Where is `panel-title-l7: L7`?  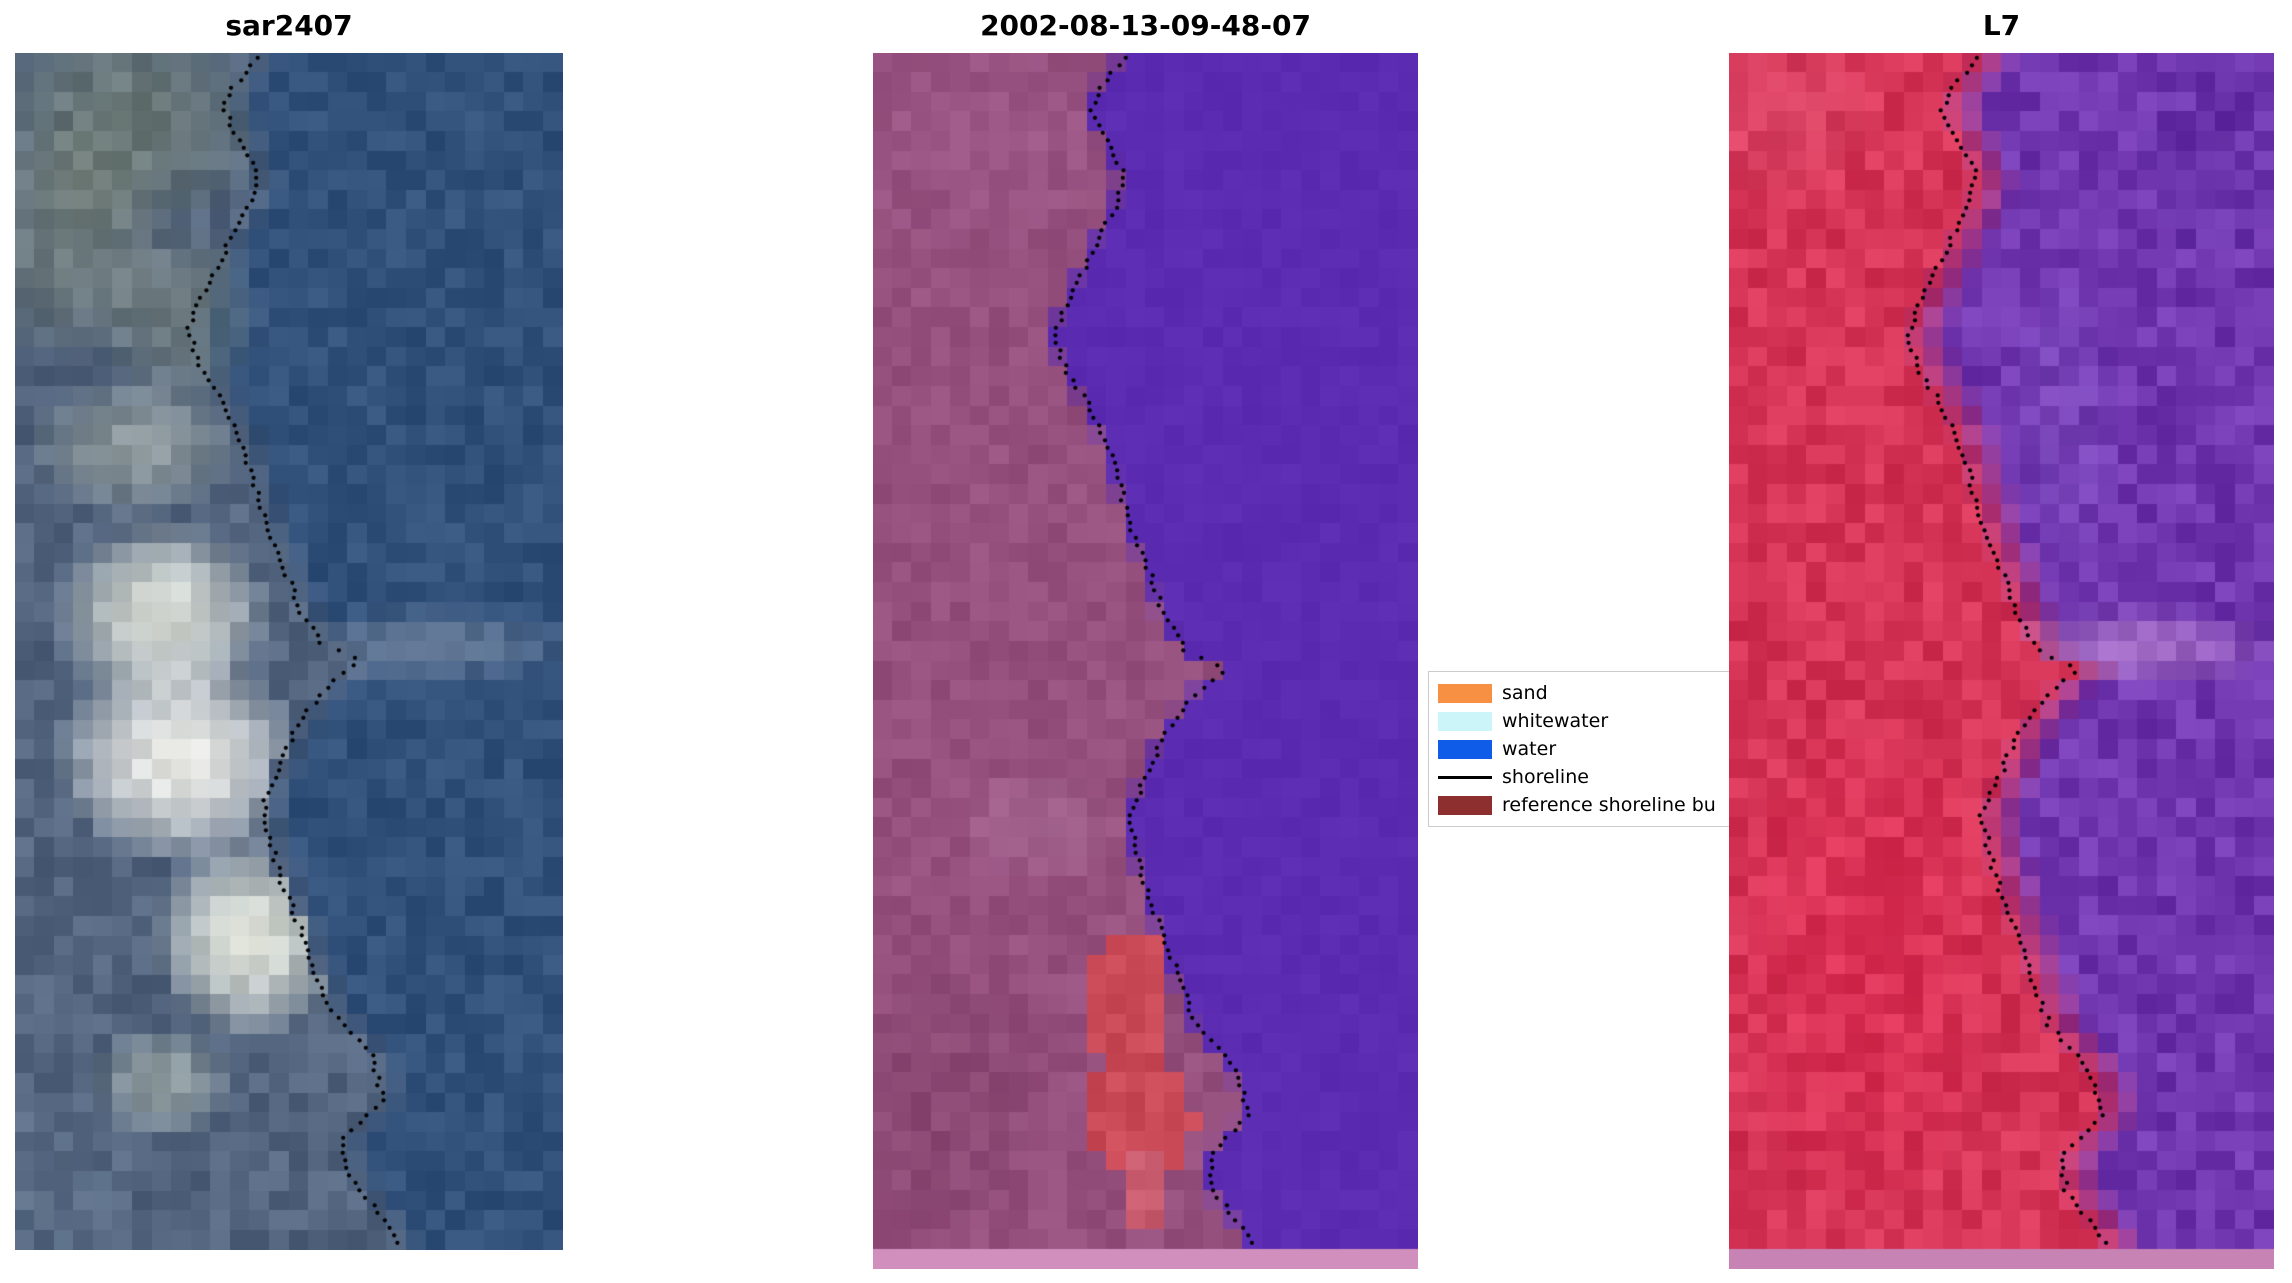 panel-title-l7: L7 is located at coordinates (2001, 25).